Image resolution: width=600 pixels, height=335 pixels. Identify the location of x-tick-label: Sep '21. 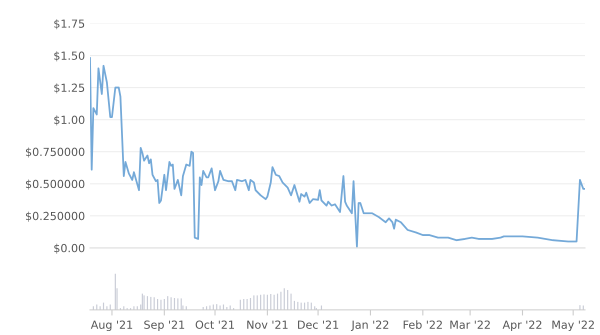
(164, 326).